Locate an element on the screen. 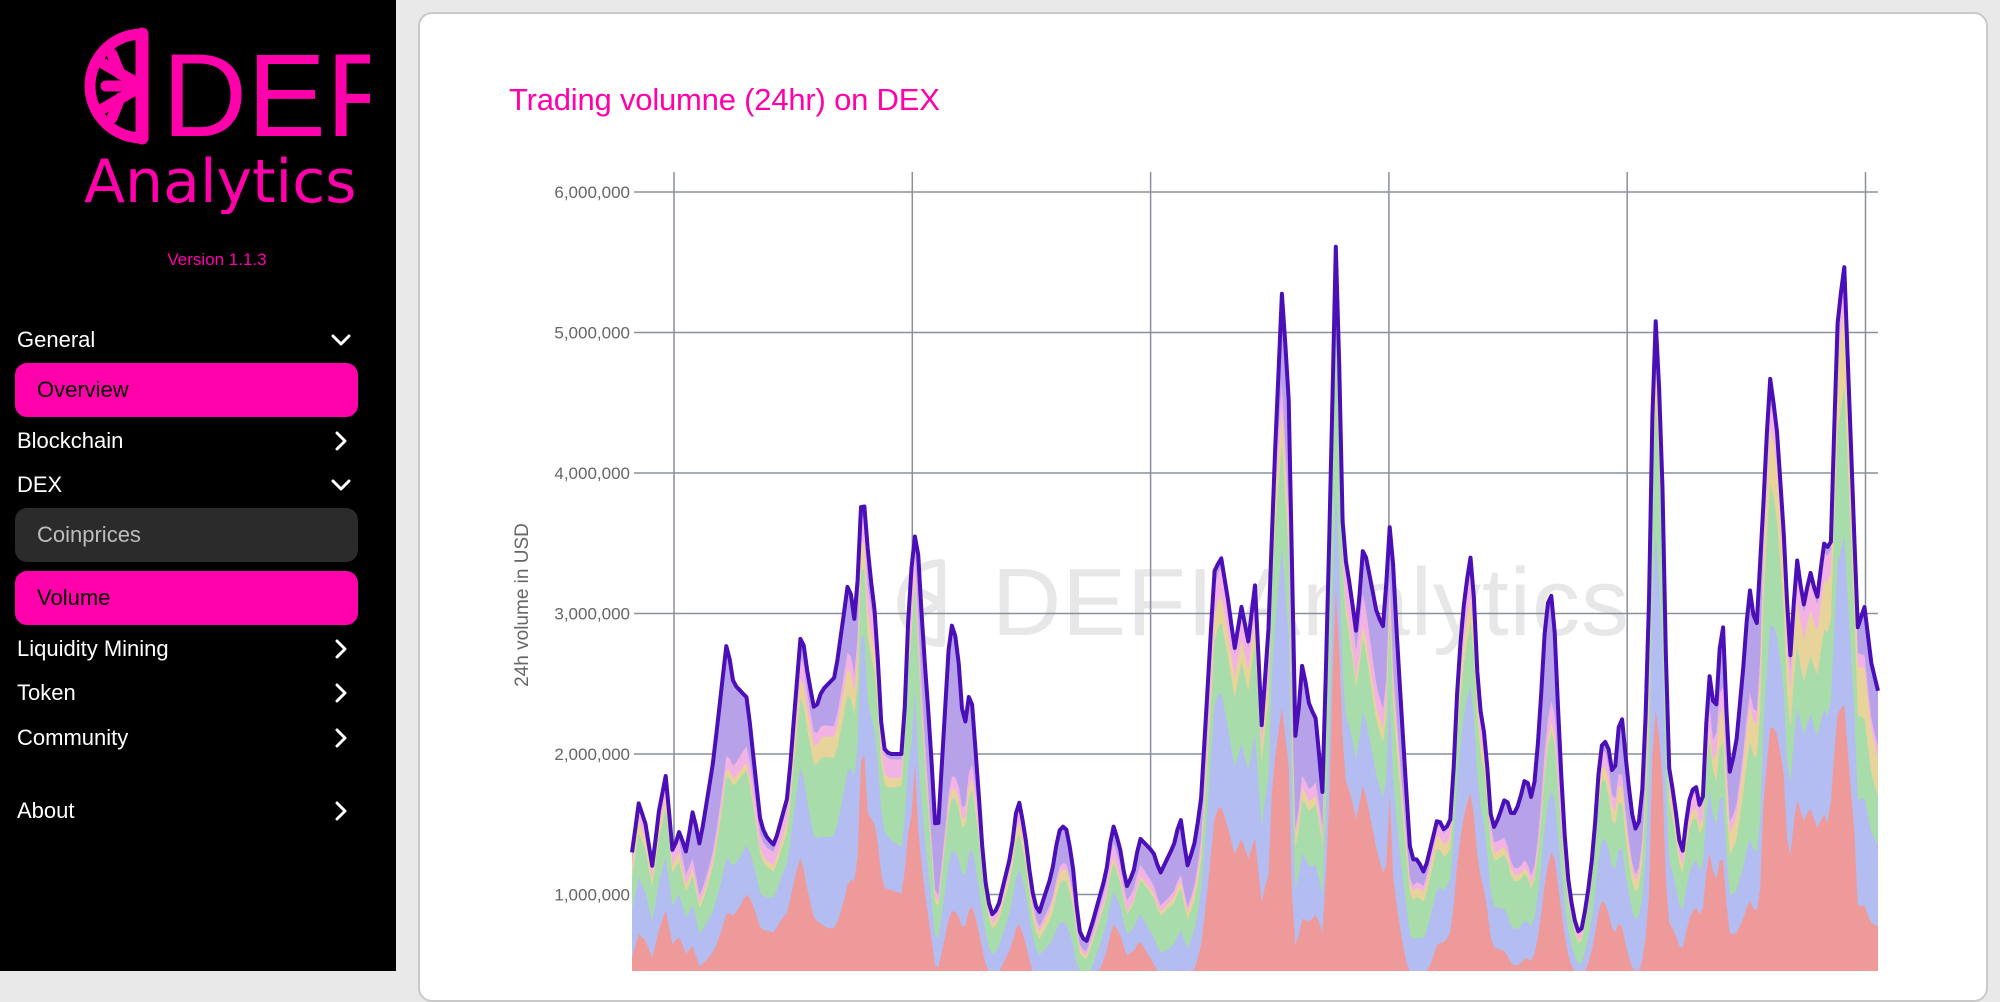 The width and height of the screenshot is (2000, 1002). nav-item-volume-label: Volume is located at coordinates (74, 597).